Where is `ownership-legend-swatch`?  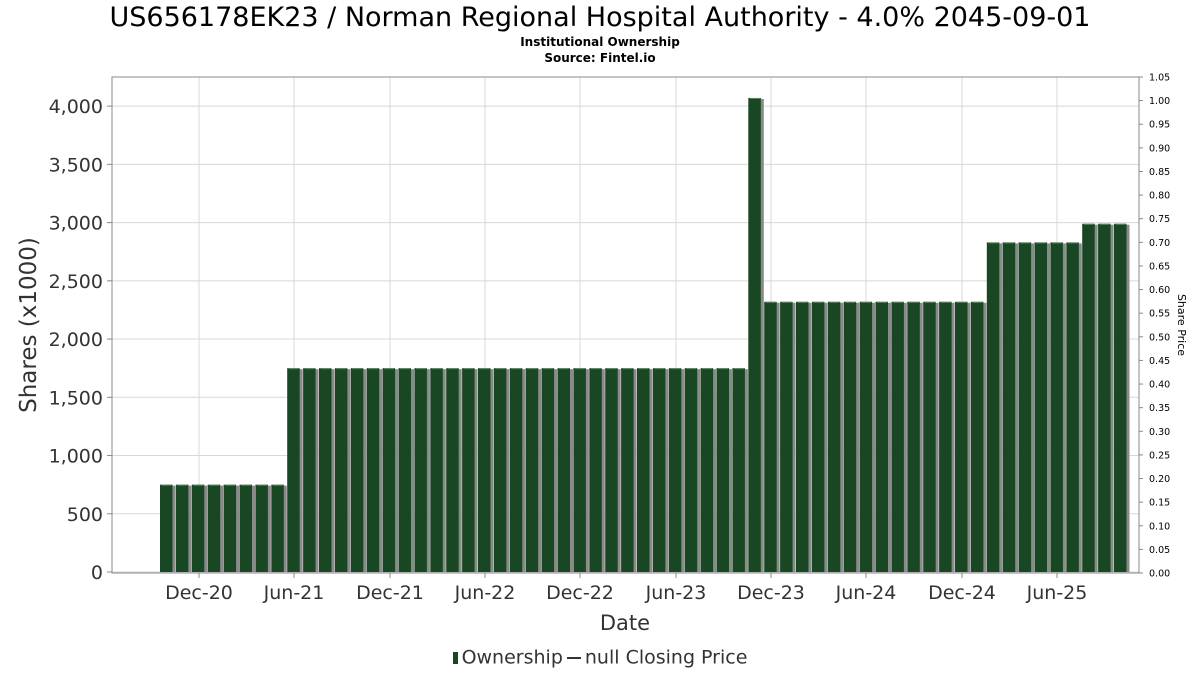 ownership-legend-swatch is located at coordinates (455, 657).